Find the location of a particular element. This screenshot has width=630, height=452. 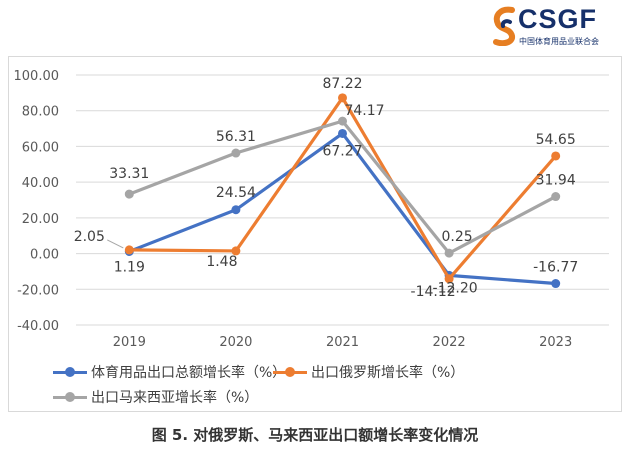

data-label: -12.20 is located at coordinates (455, 288).